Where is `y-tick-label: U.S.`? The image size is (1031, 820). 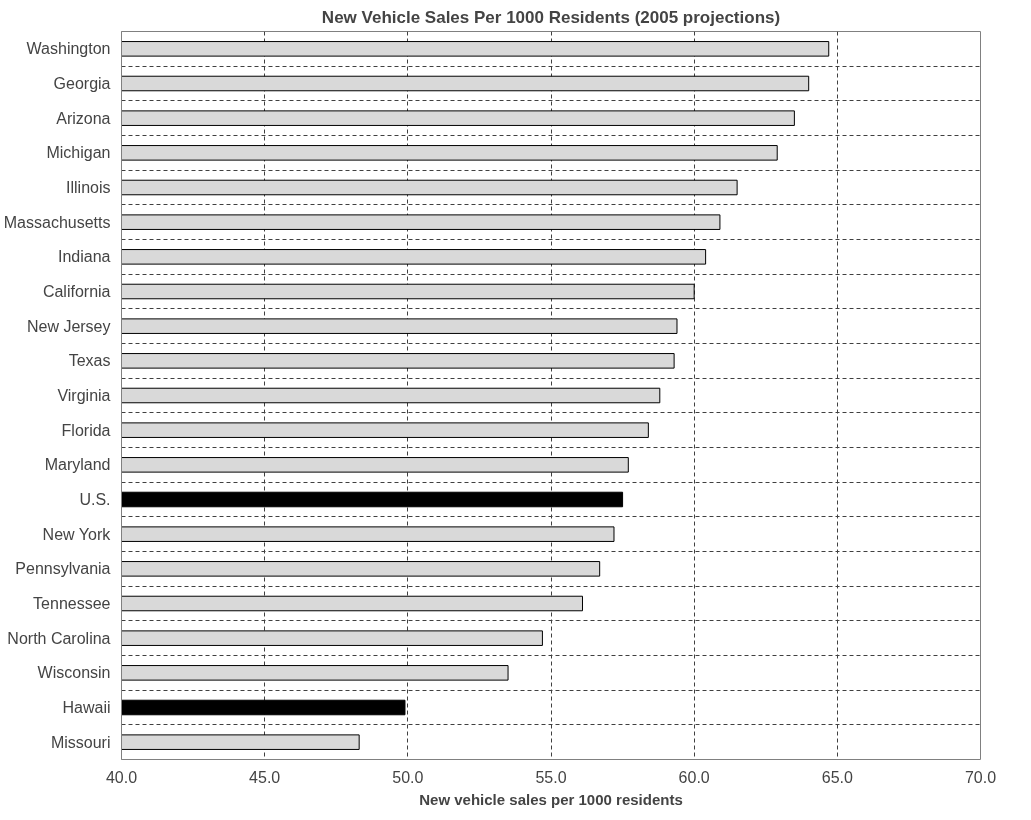 y-tick-label: U.S. is located at coordinates (95, 499).